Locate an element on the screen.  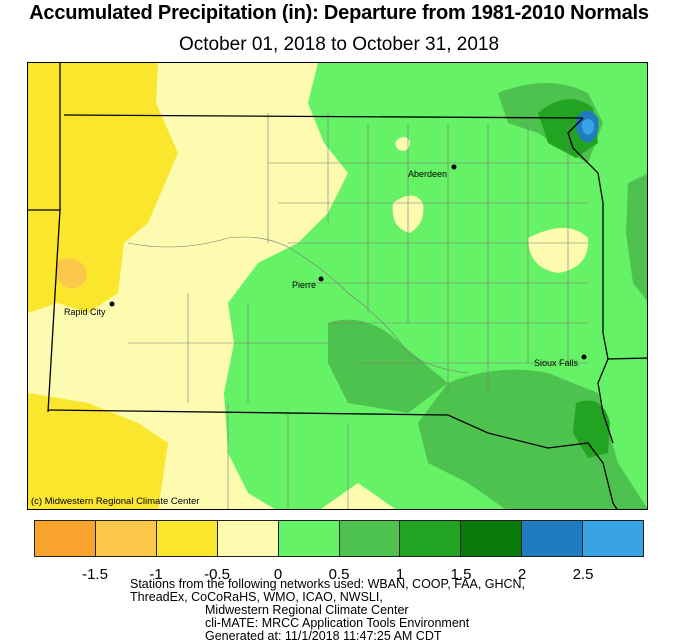
legend-ticks: -1.5 -1 -0.5 0 0.5 1 1.5 2 2.5 is located at coordinates (339, 574).